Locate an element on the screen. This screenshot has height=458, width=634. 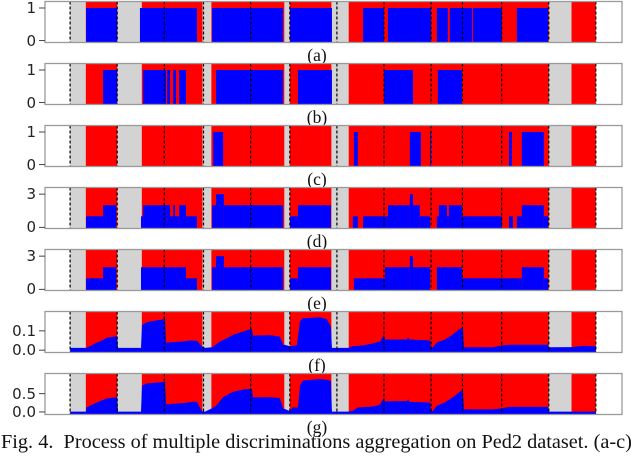
subplot-e: 0 3 (e) is located at coordinates (317, 280).